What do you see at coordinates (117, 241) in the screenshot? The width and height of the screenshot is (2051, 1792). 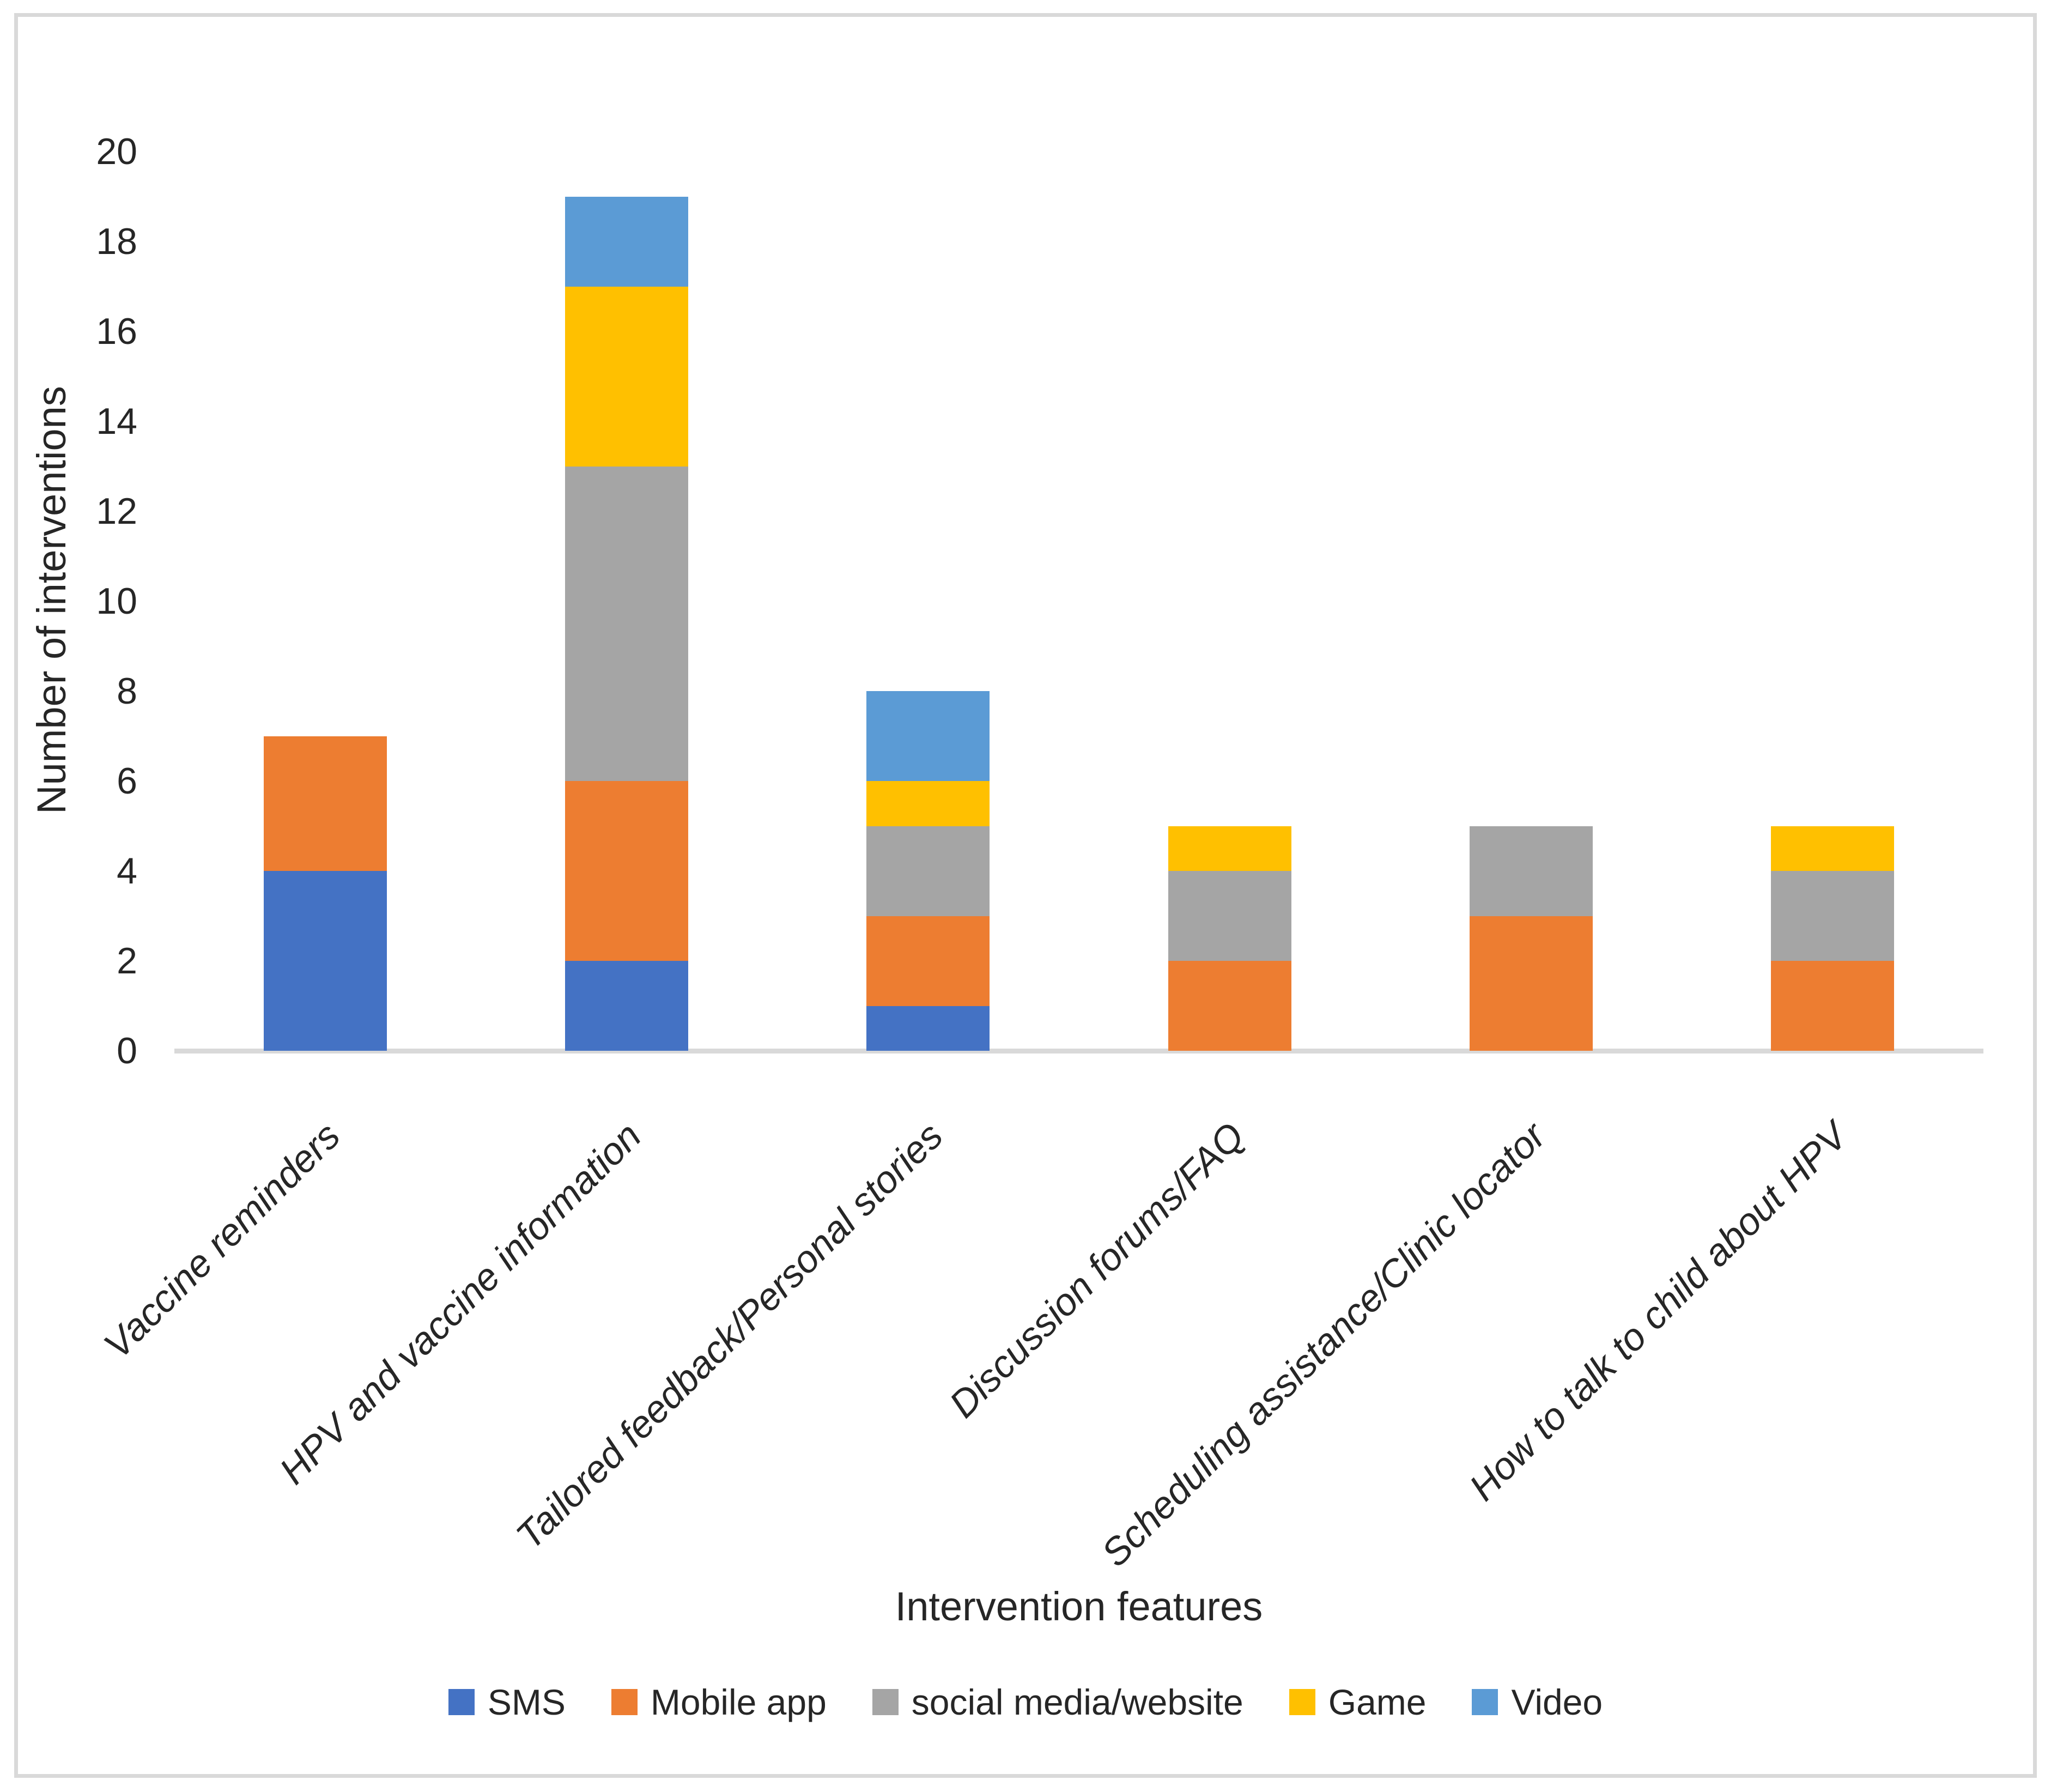 I see `y-tick-label-18: 18` at bounding box center [117, 241].